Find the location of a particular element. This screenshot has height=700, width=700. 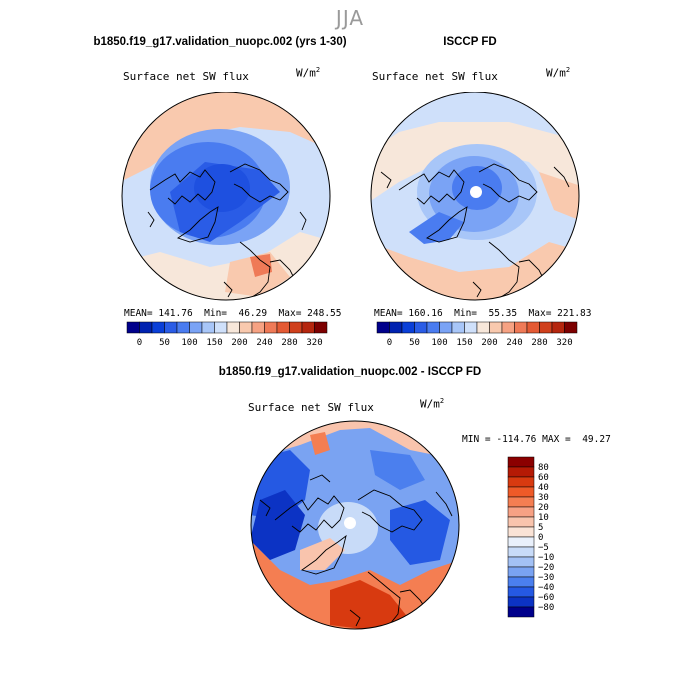

diff-field-warm-top-core is located at coordinates (320, 443).